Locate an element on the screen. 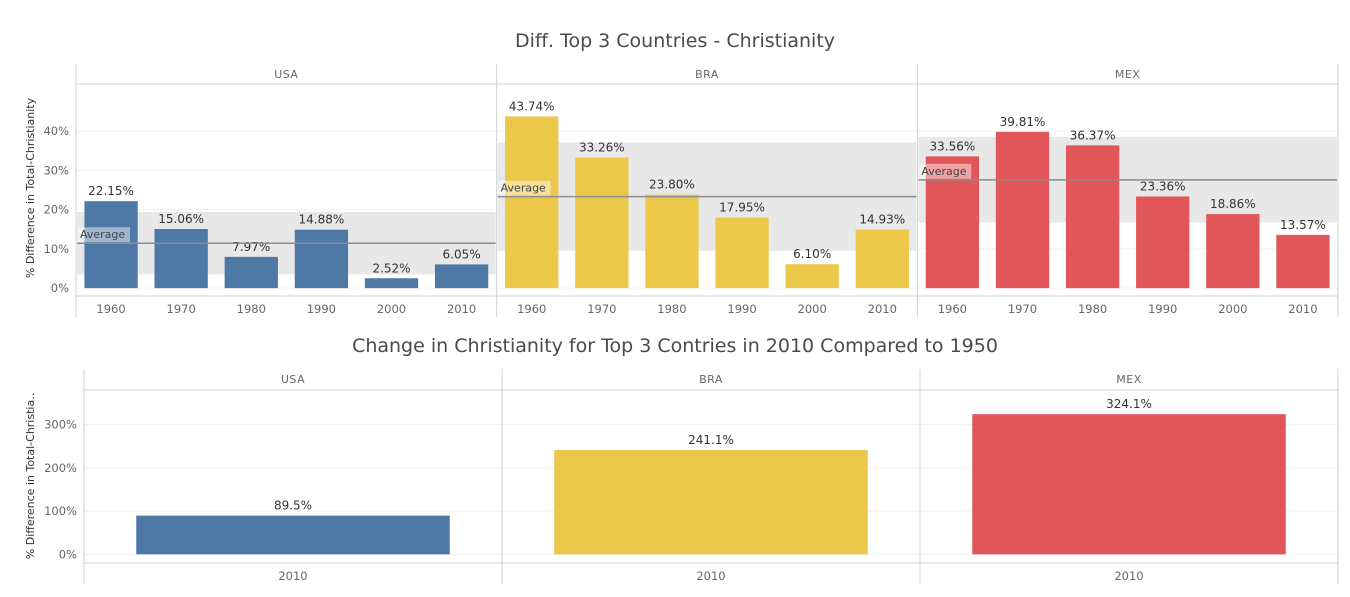 The image size is (1350, 597). chart1-data-label: 2.52% is located at coordinates (391, 268).